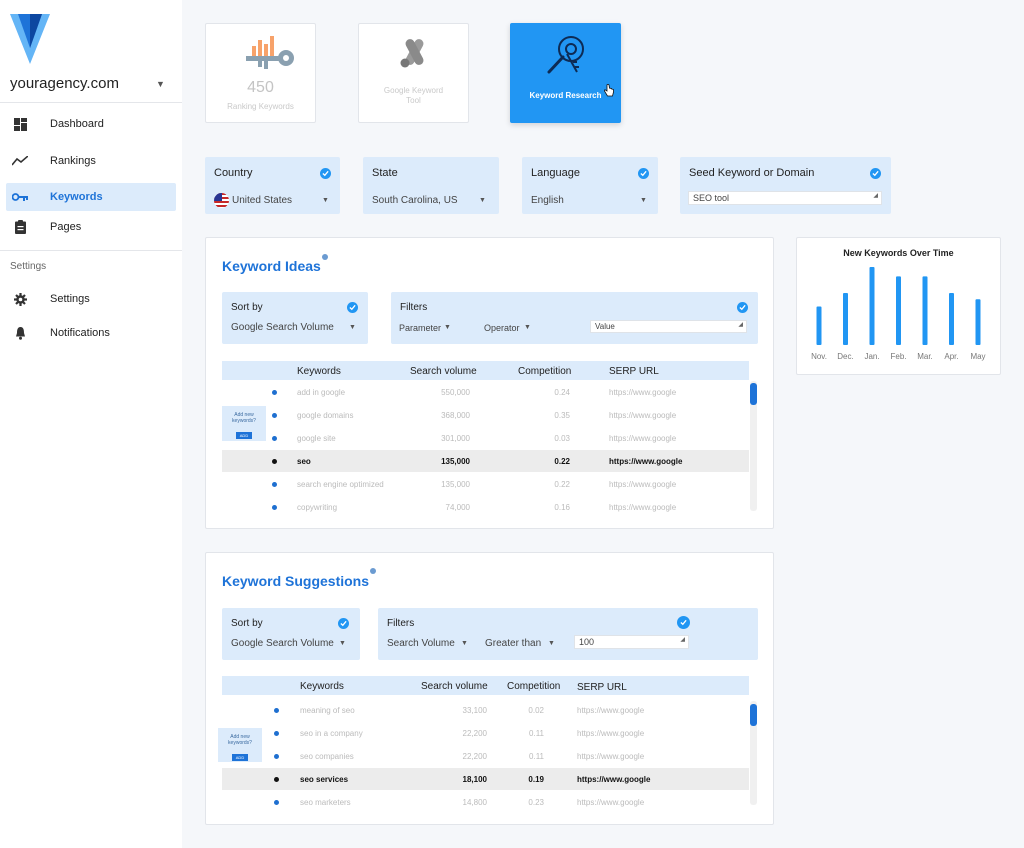 This screenshot has width=1024, height=848. Describe the element at coordinates (282, 327) in the screenshot. I see `ideas-sort-value: Google Search Volume` at that location.